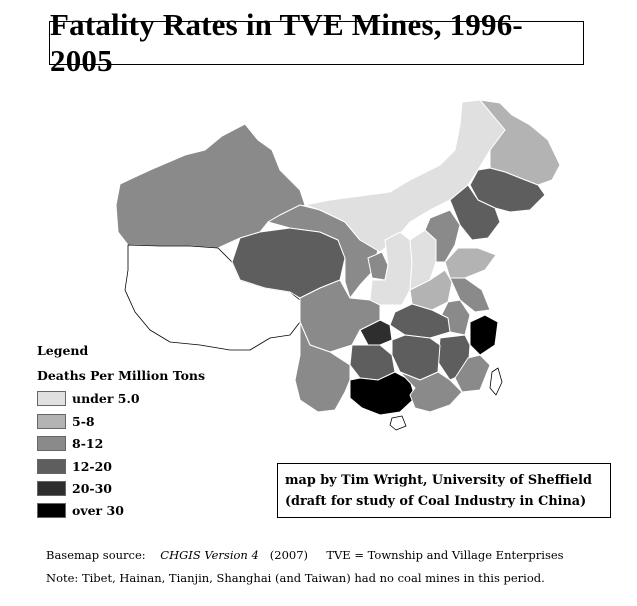 The height and width of the screenshot is (606, 637). What do you see at coordinates (92, 488) in the screenshot?
I see `legend-label: 20-30` at bounding box center [92, 488].